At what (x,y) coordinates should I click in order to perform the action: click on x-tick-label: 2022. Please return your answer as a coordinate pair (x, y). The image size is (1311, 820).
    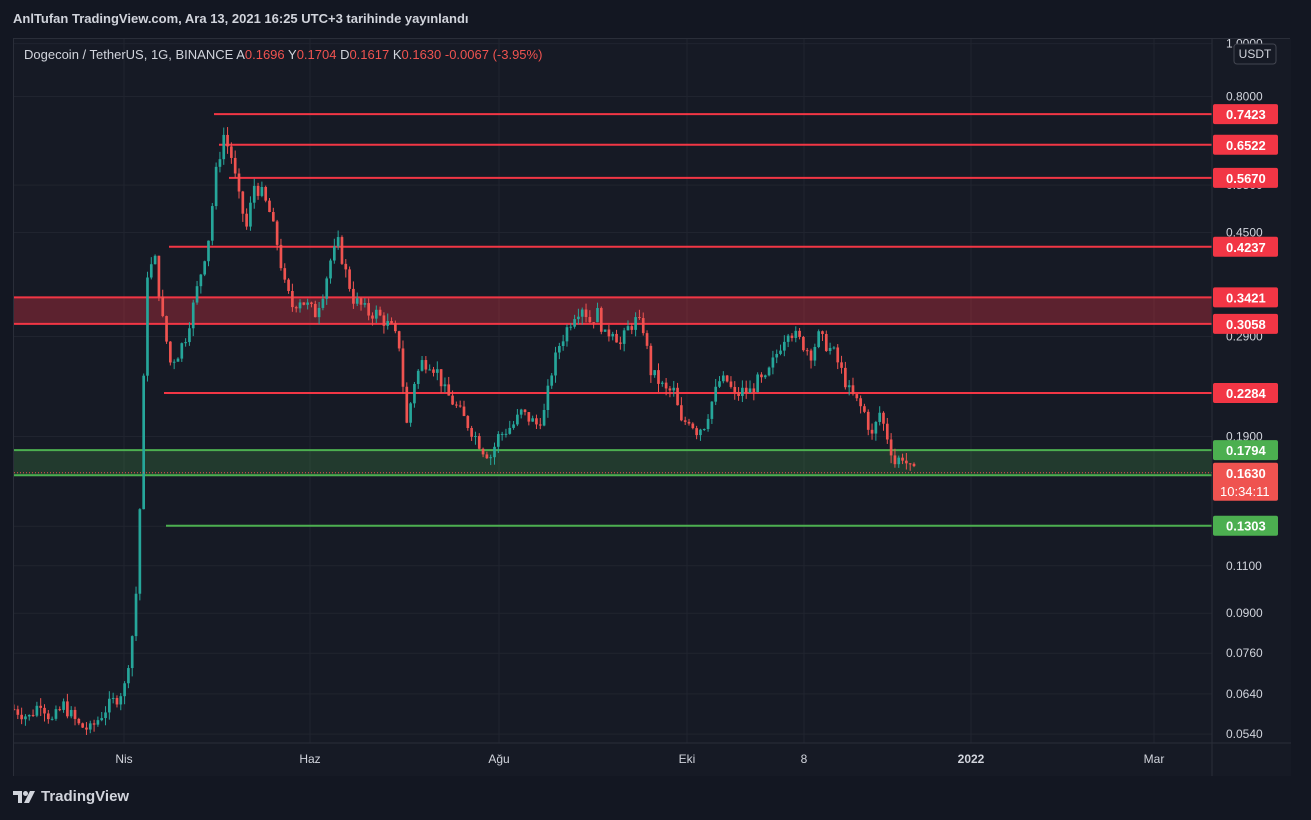
    Looking at the image, I should click on (971, 759).